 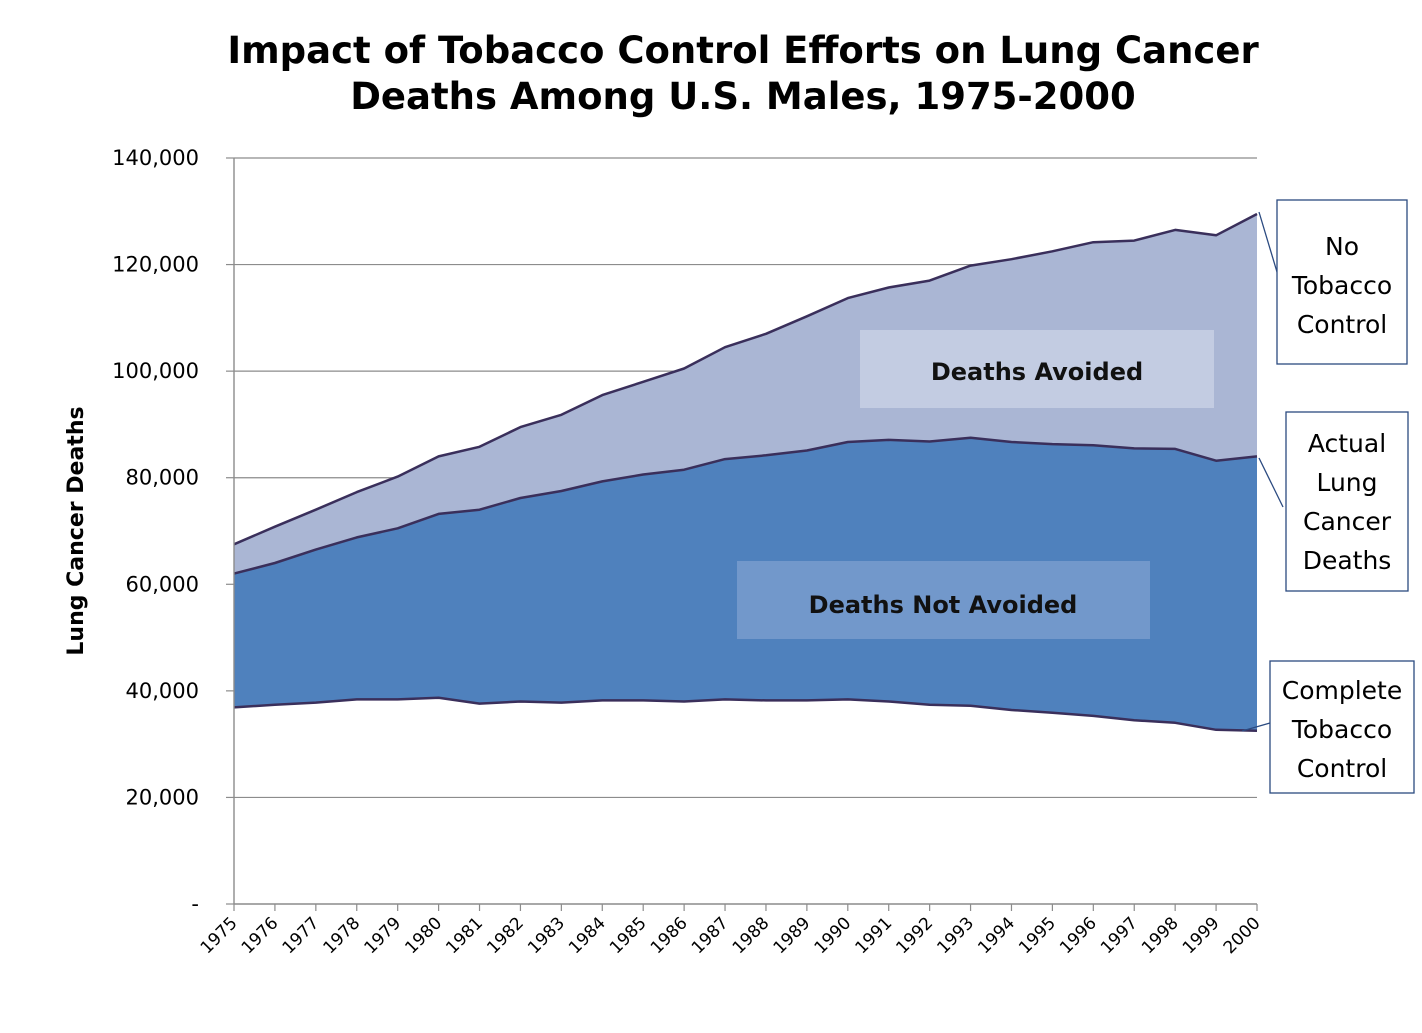 What do you see at coordinates (342, 935) in the screenshot?
I see `x-tick-label-1978: 1978` at bounding box center [342, 935].